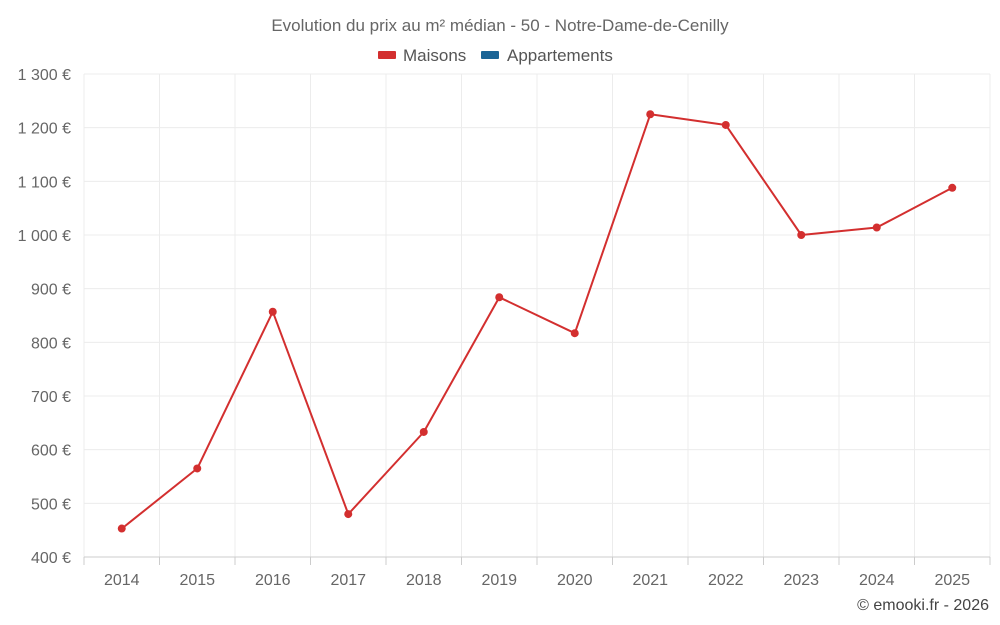  What do you see at coordinates (51, 504) in the screenshot?
I see `y-tick-label-1: 500 €` at bounding box center [51, 504].